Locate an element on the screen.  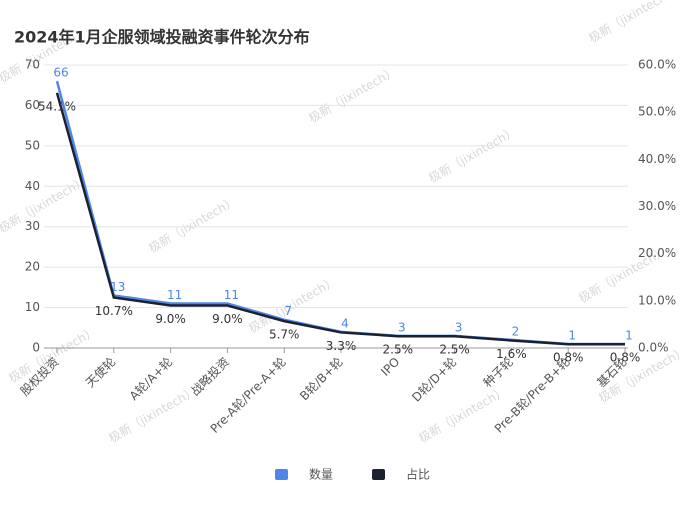
x-tick-label: B轮/B+轮 is located at coordinates (321, 379).